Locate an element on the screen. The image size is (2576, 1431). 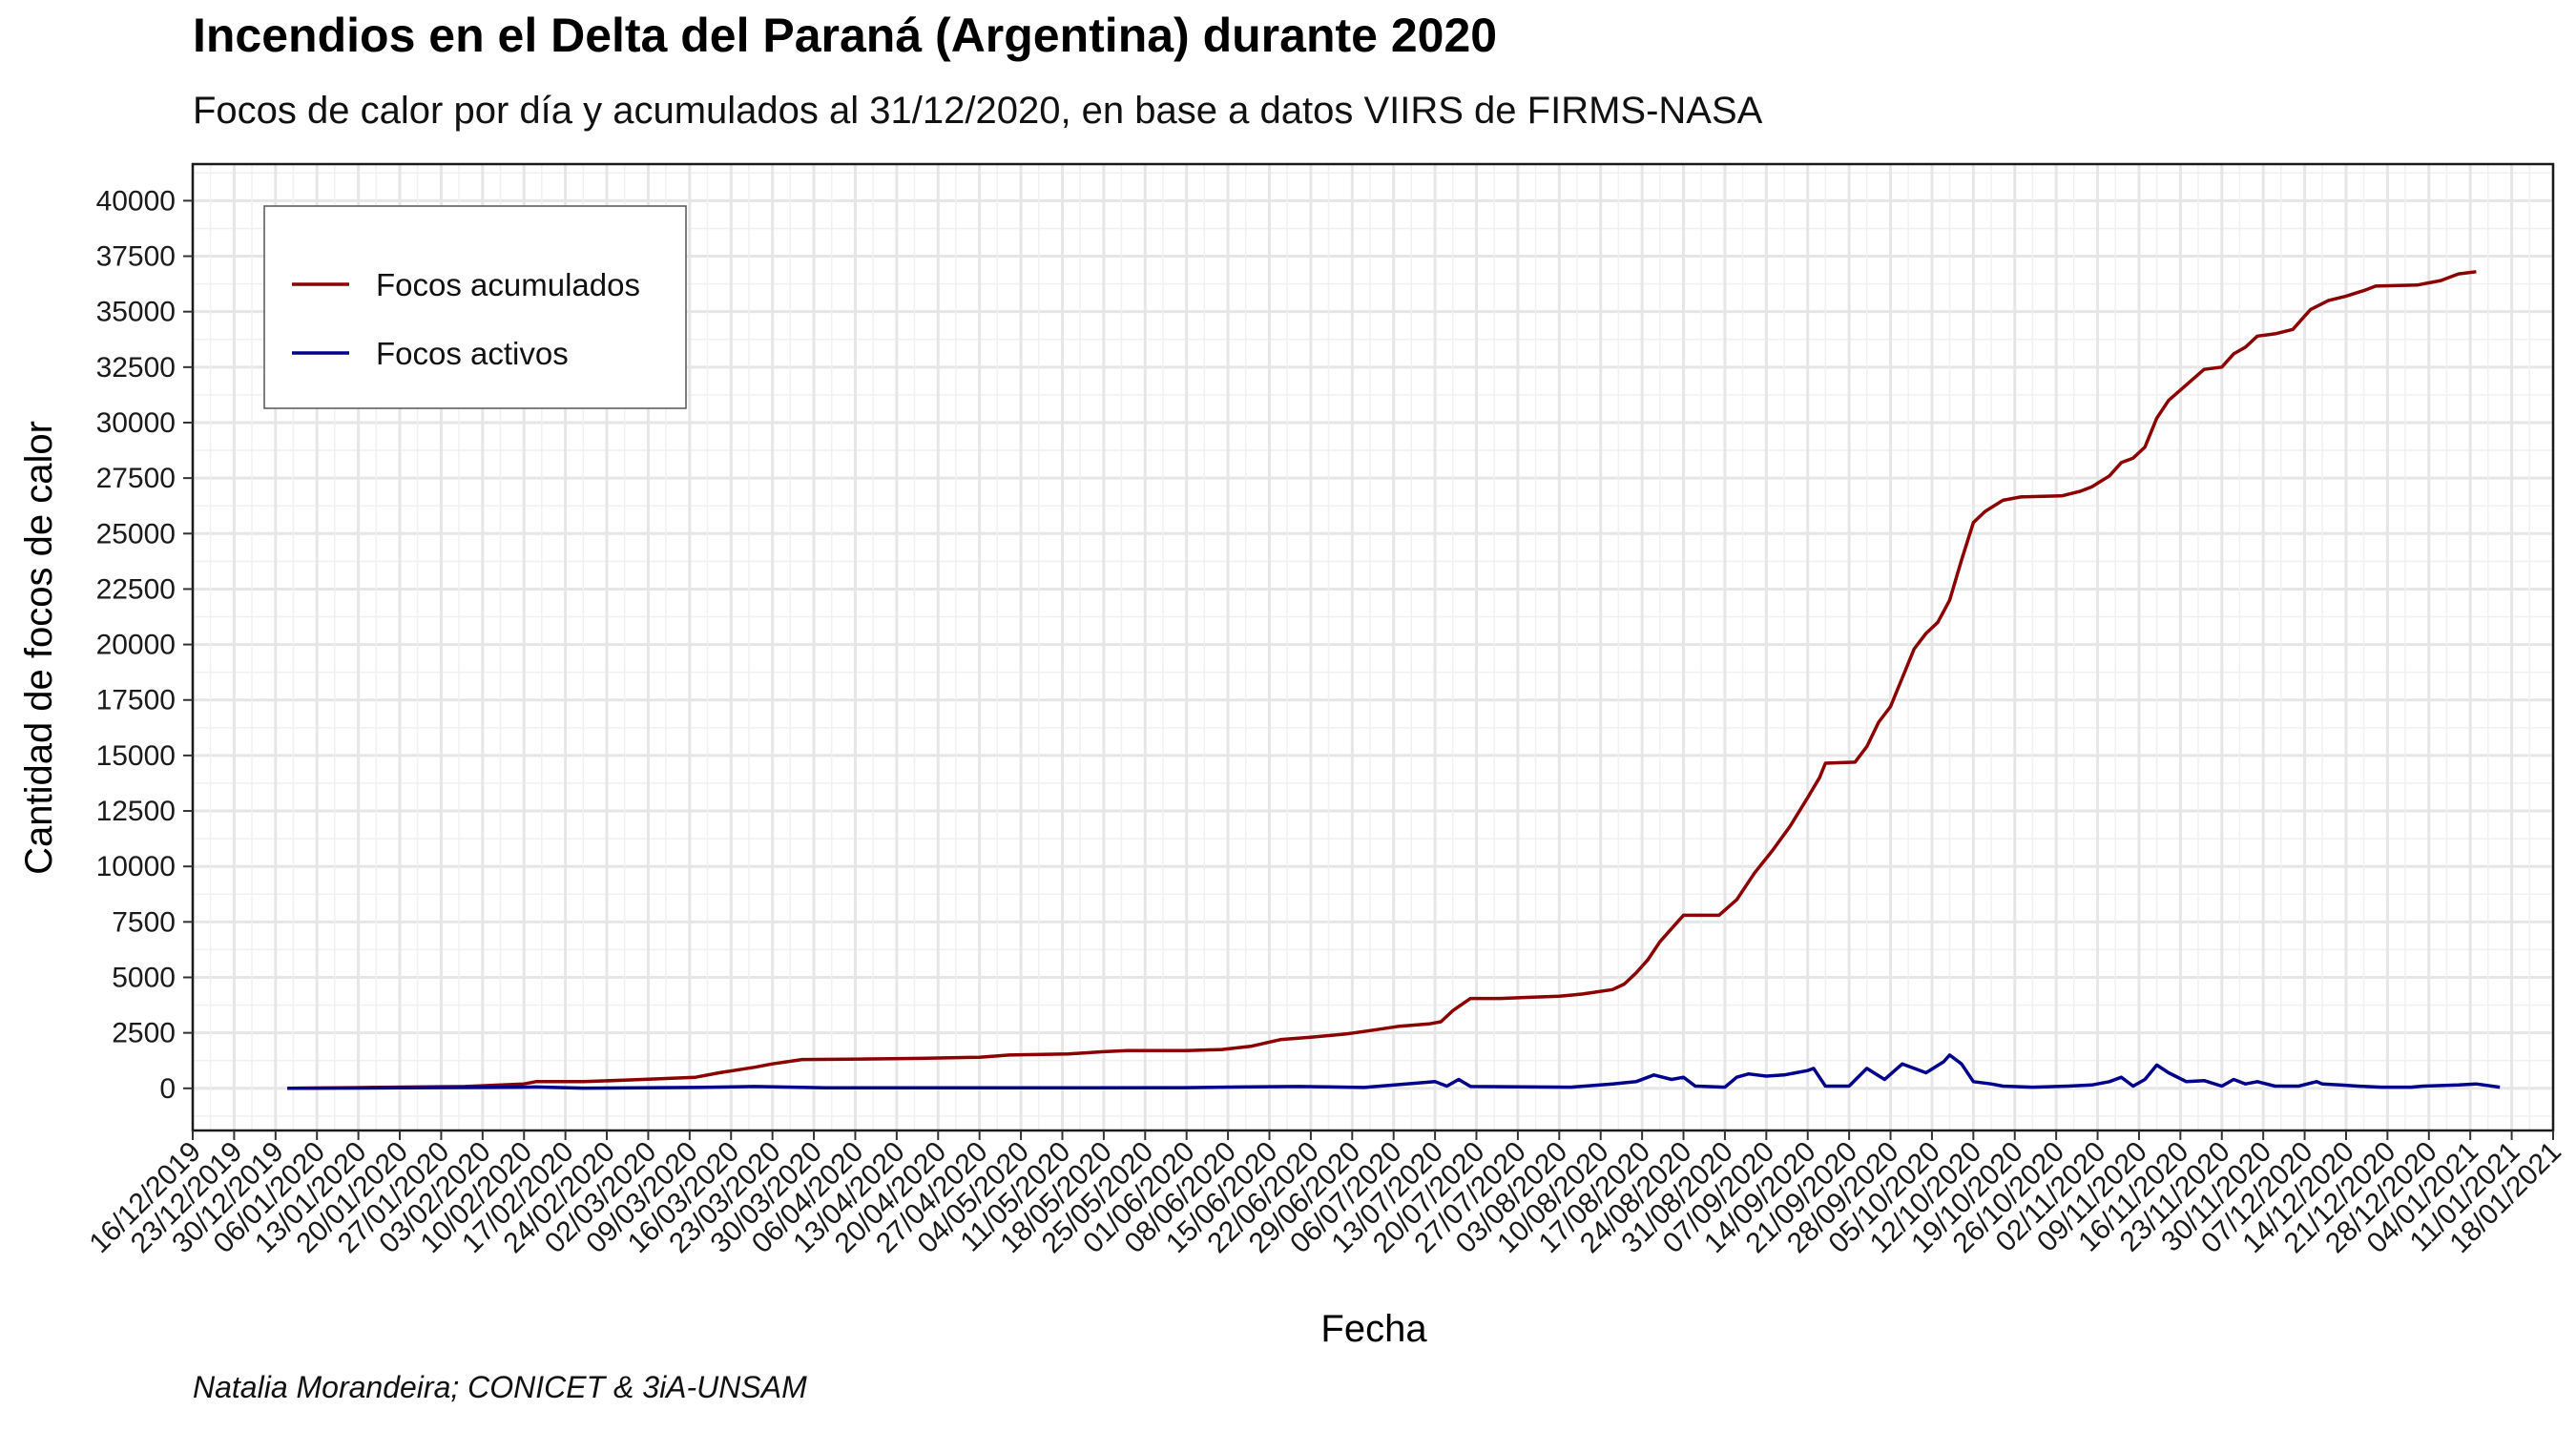
y-tick-label: 37500 is located at coordinates (136, 257).